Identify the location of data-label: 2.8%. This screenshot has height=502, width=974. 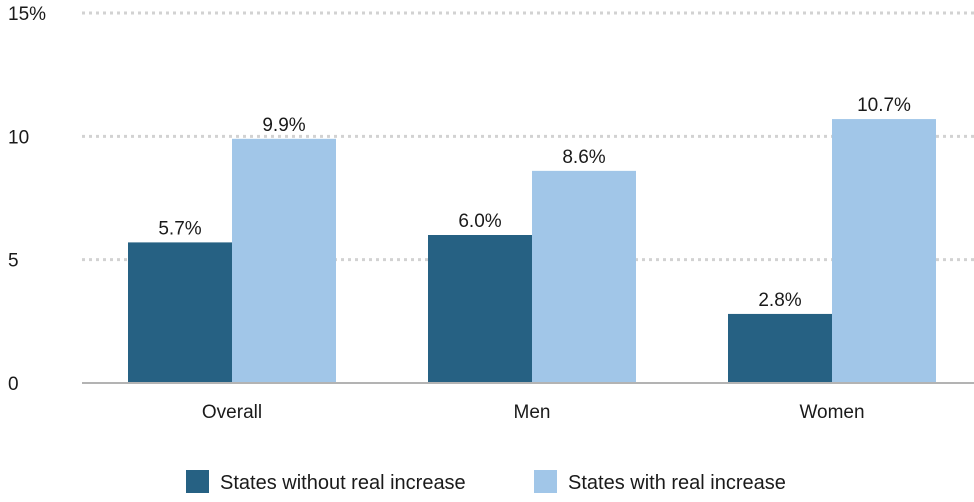
(779, 300).